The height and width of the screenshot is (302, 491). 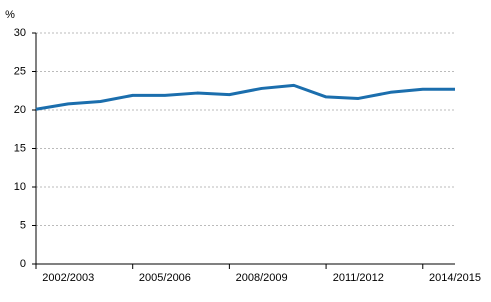 What do you see at coordinates (20, 148) in the screenshot?
I see `y-tick-label: 15` at bounding box center [20, 148].